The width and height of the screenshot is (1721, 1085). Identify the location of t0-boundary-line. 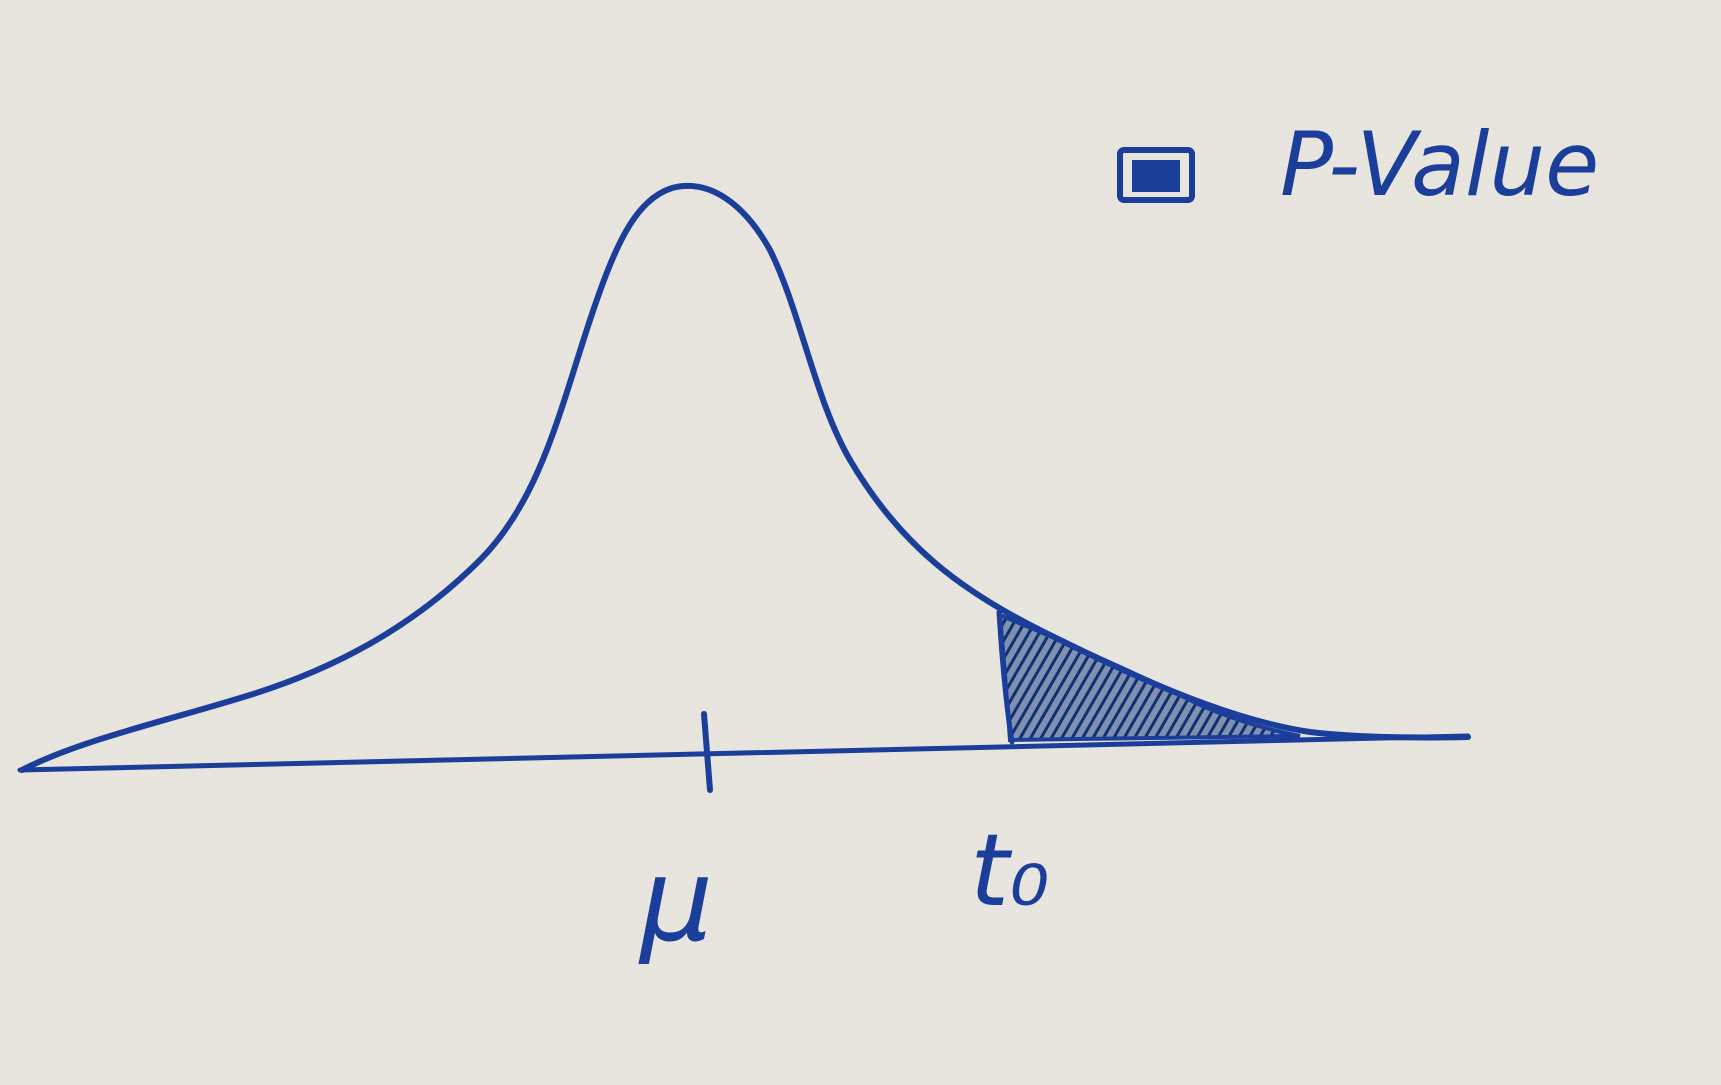
(1005, 677).